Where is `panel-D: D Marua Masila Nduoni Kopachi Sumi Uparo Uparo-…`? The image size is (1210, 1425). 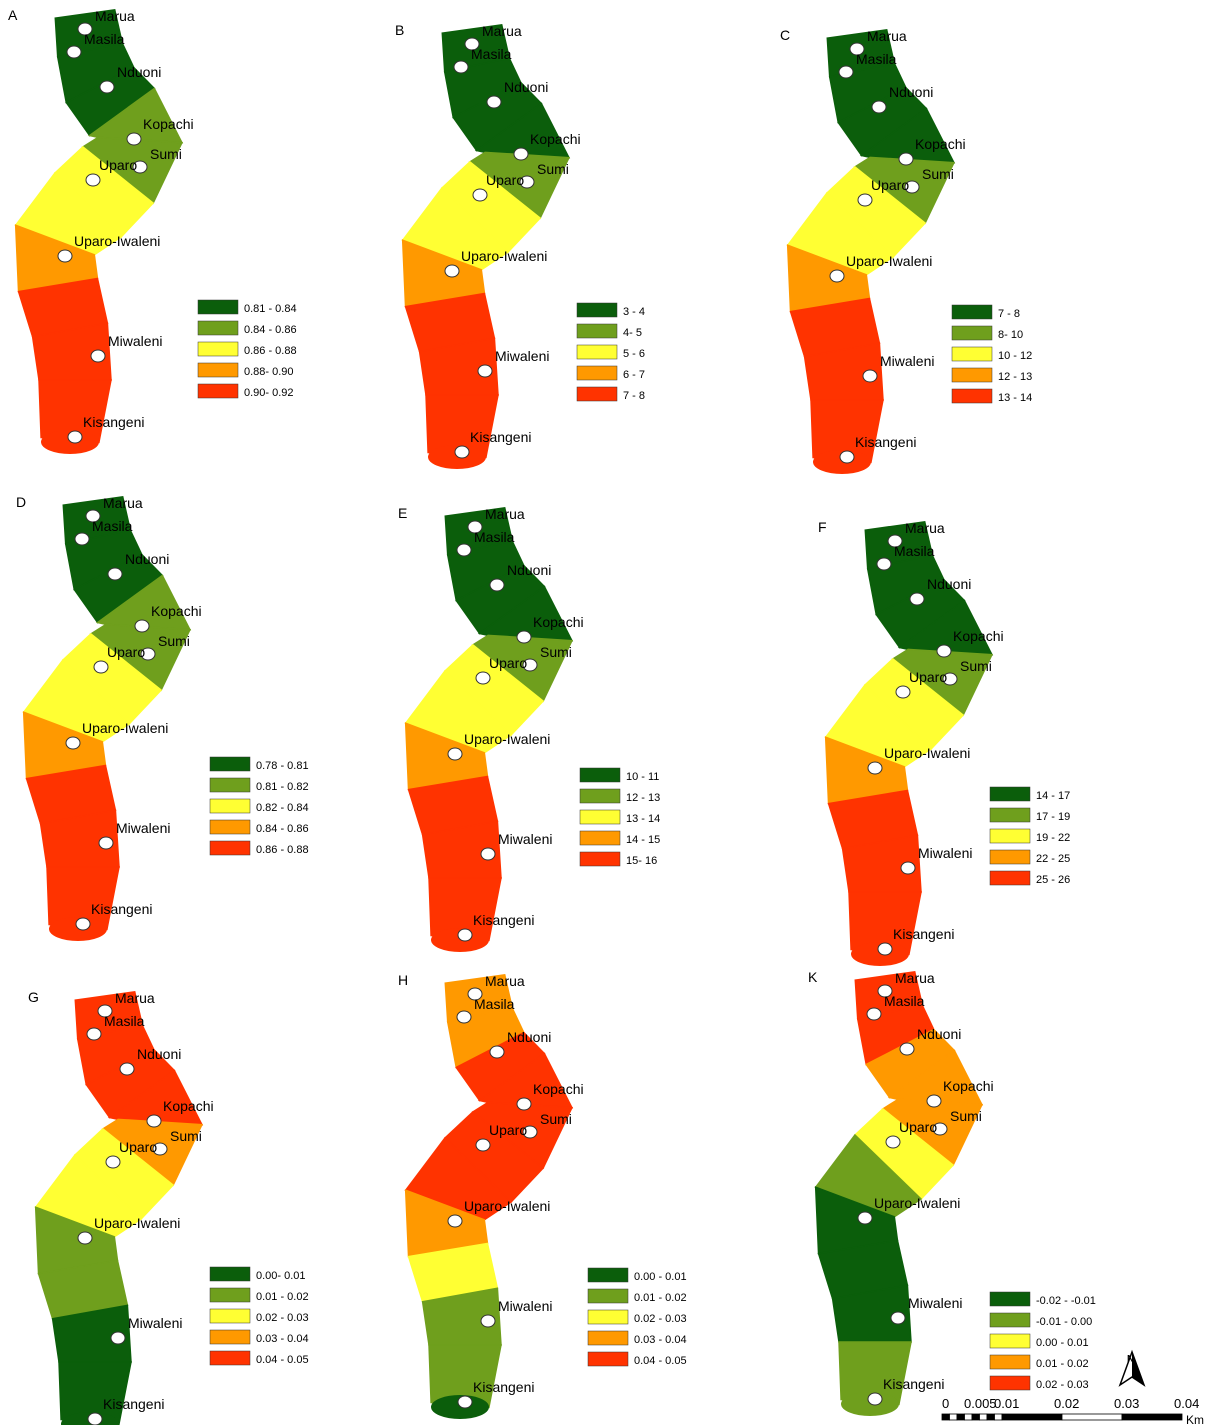 panel-D: D Marua Masila Nduoni Kopachi Sumi Uparo Uparo-… is located at coordinates (162, 717).